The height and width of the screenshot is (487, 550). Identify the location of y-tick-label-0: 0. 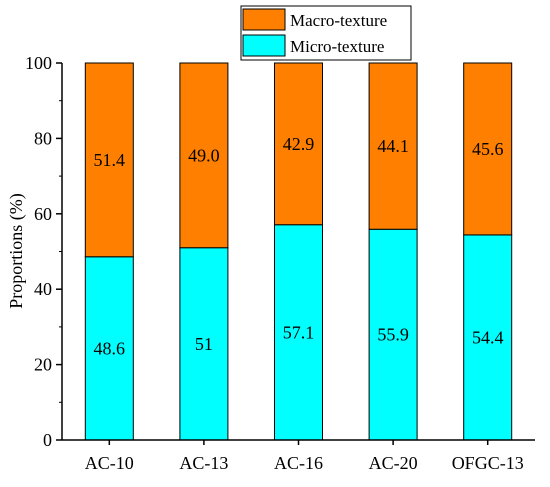
(47, 440).